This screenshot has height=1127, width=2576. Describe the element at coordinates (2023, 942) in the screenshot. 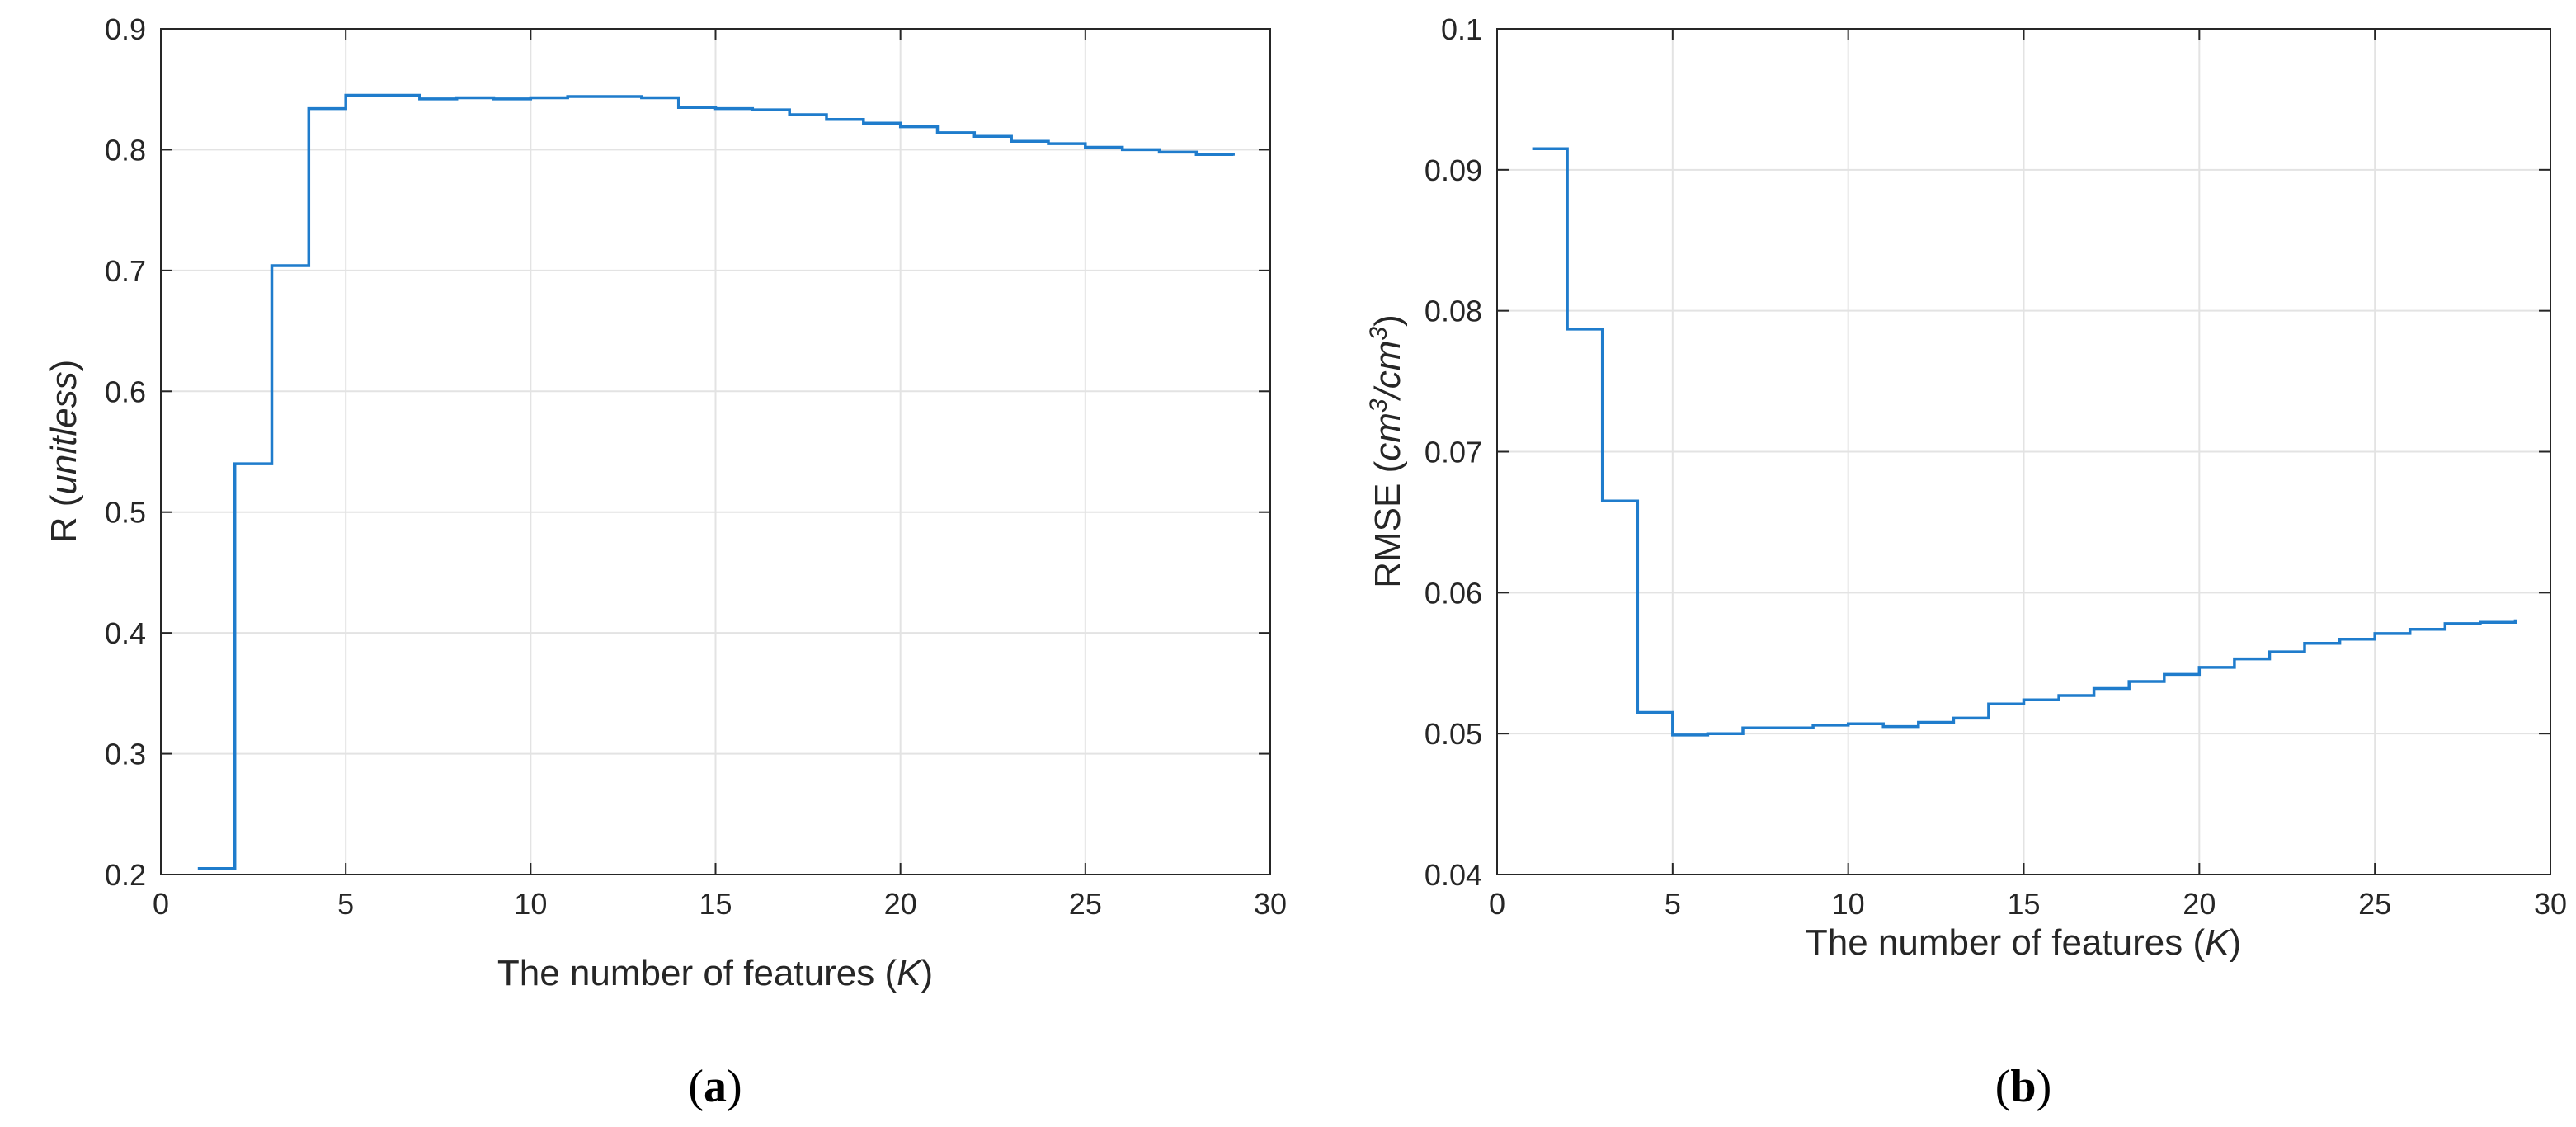

I see `x-axis-label-b: The number of features (K)` at that location.